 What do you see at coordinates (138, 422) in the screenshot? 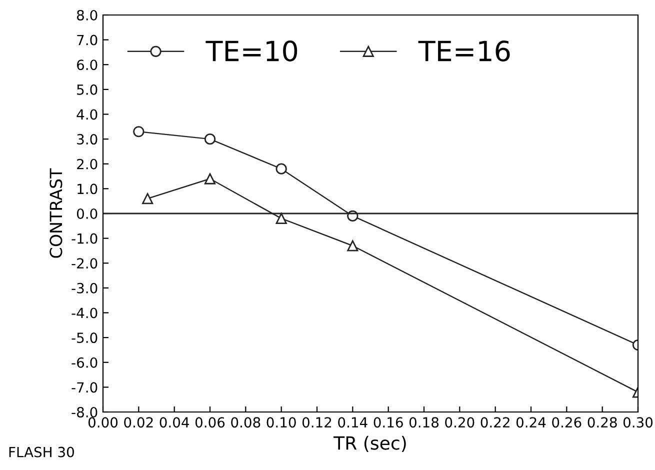
I see `x-tick-label: 0.02` at bounding box center [138, 422].